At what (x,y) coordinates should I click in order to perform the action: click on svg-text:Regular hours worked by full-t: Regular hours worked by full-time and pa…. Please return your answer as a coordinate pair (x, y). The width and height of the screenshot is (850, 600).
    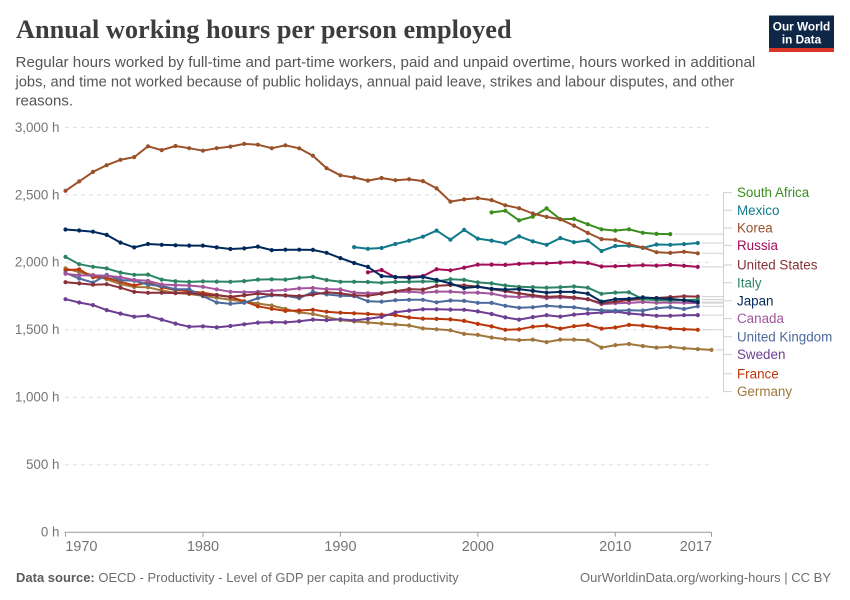
    Looking at the image, I should click on (386, 62).